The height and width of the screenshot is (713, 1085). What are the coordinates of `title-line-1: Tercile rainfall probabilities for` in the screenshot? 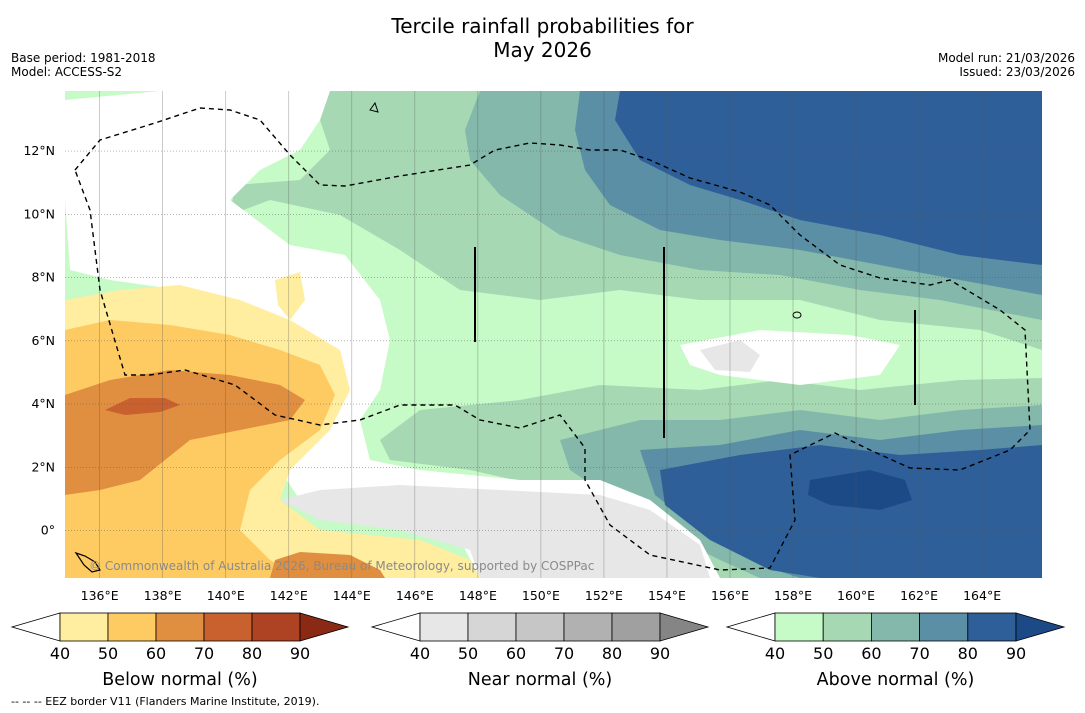 It's located at (542, 26).